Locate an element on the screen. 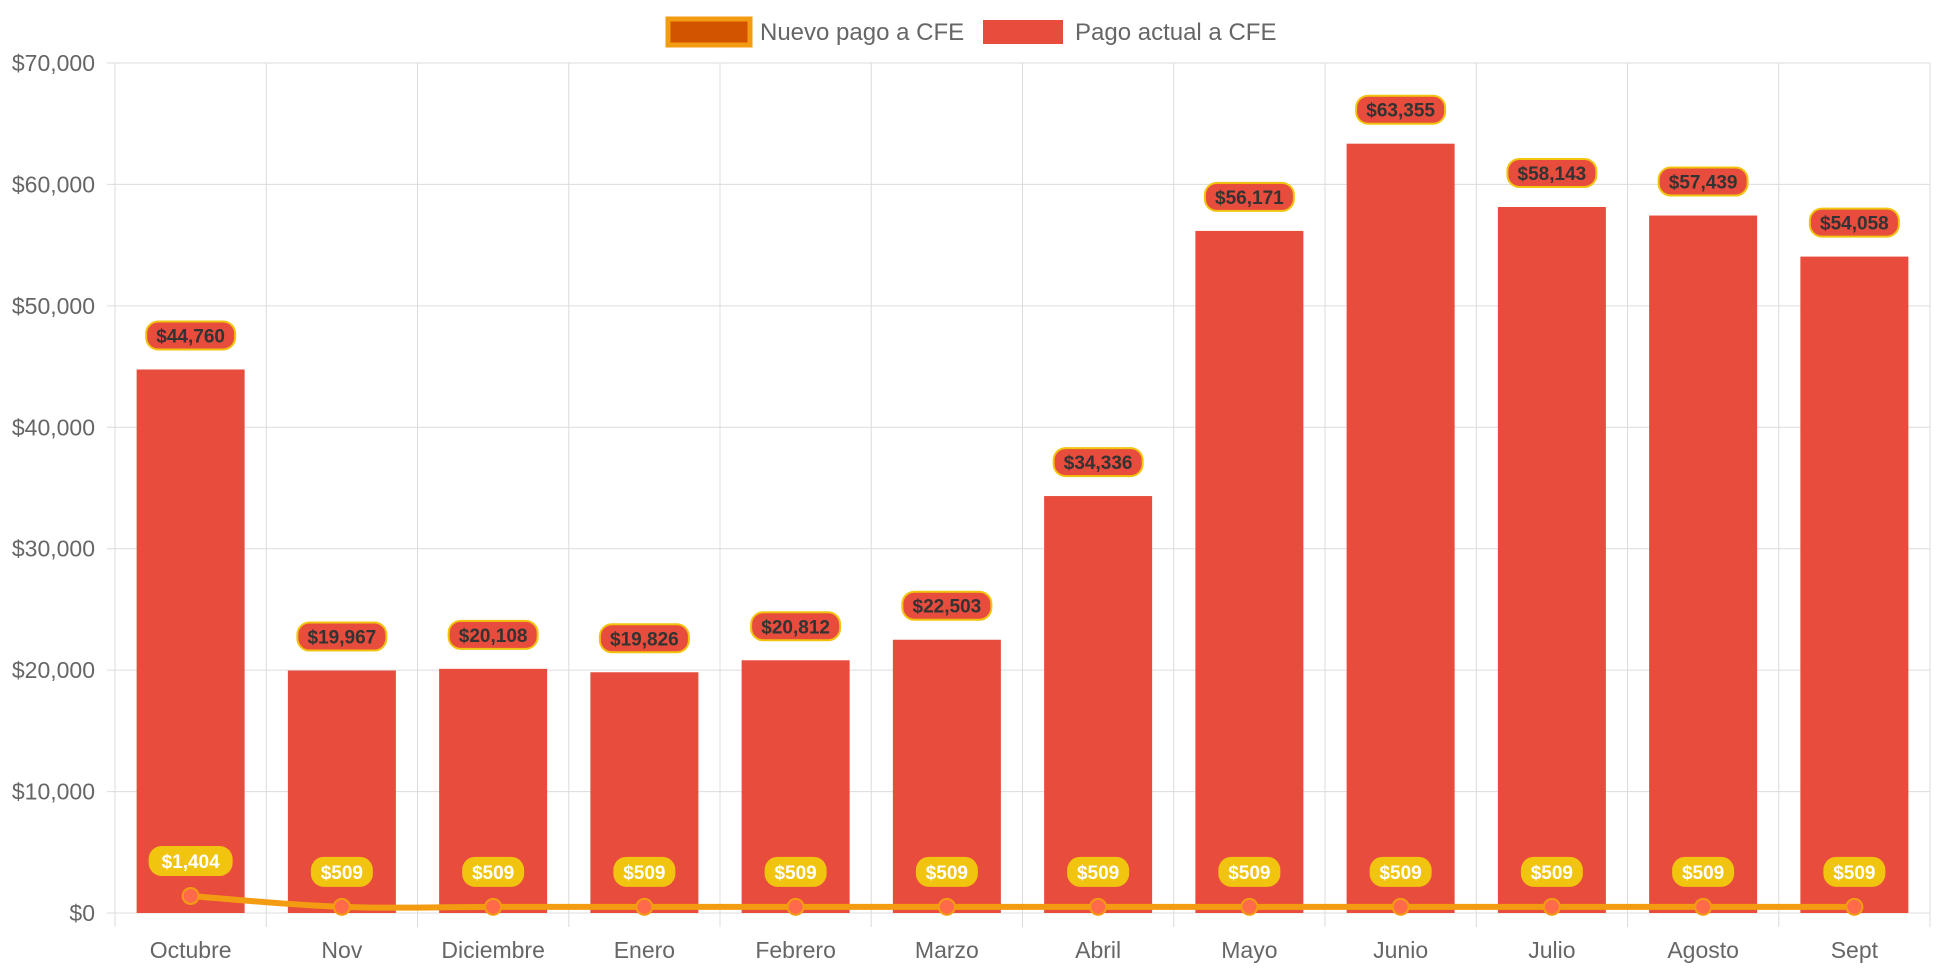  y-tick-label: $20,000 is located at coordinates (53, 670).